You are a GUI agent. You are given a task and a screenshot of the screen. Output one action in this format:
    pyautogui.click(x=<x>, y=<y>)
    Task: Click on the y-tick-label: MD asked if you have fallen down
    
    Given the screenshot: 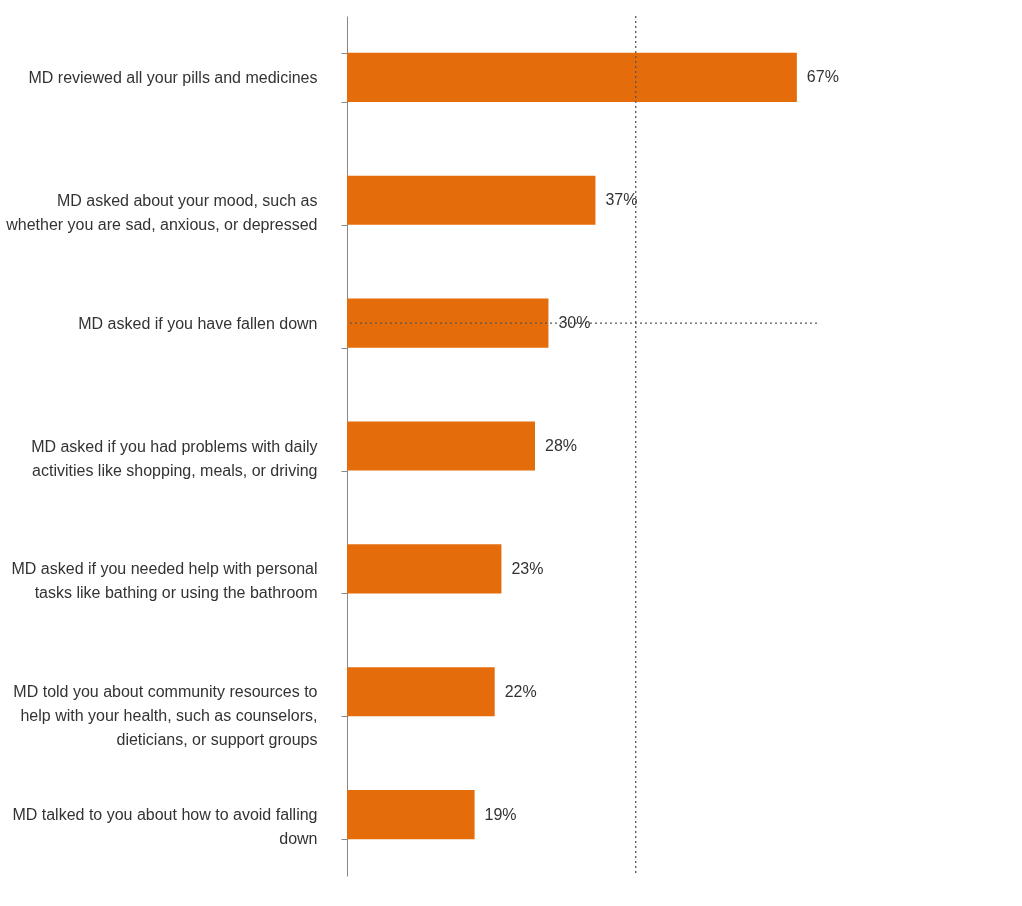 What is the action you would take?
    pyautogui.click(x=198, y=323)
    